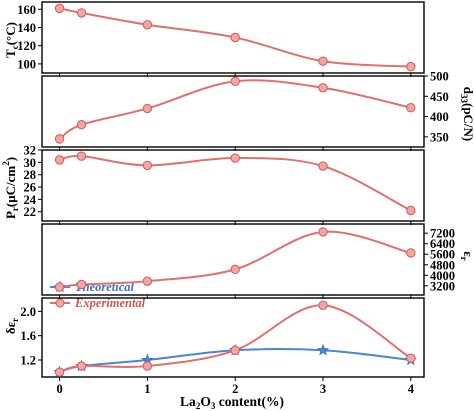 Image resolution: width=474 pixels, height=411 pixels. I want to click on panel-frame-tc, so click(233, 37).